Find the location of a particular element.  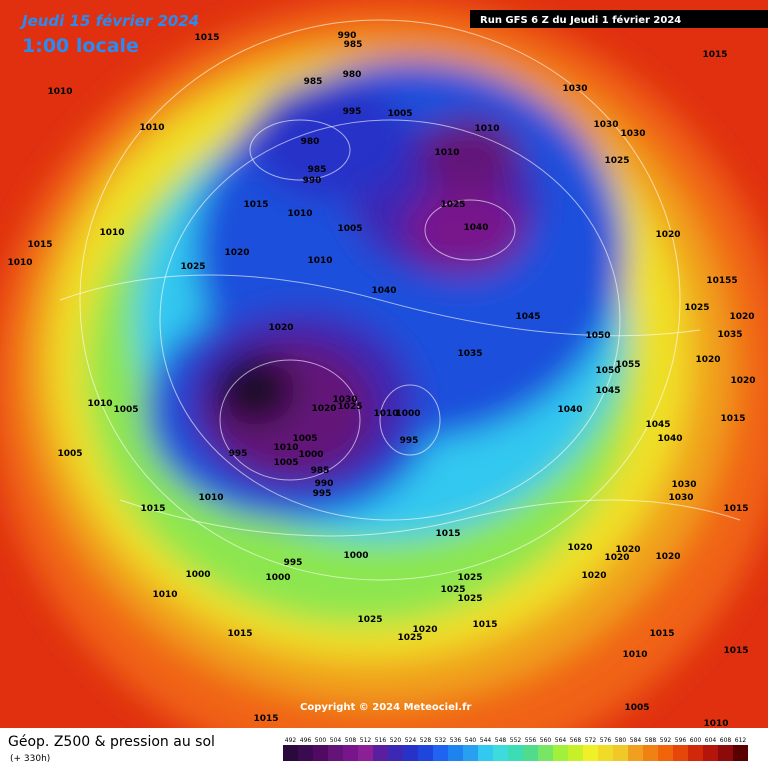

colorbar-label: 600 is located at coordinates (696, 740).